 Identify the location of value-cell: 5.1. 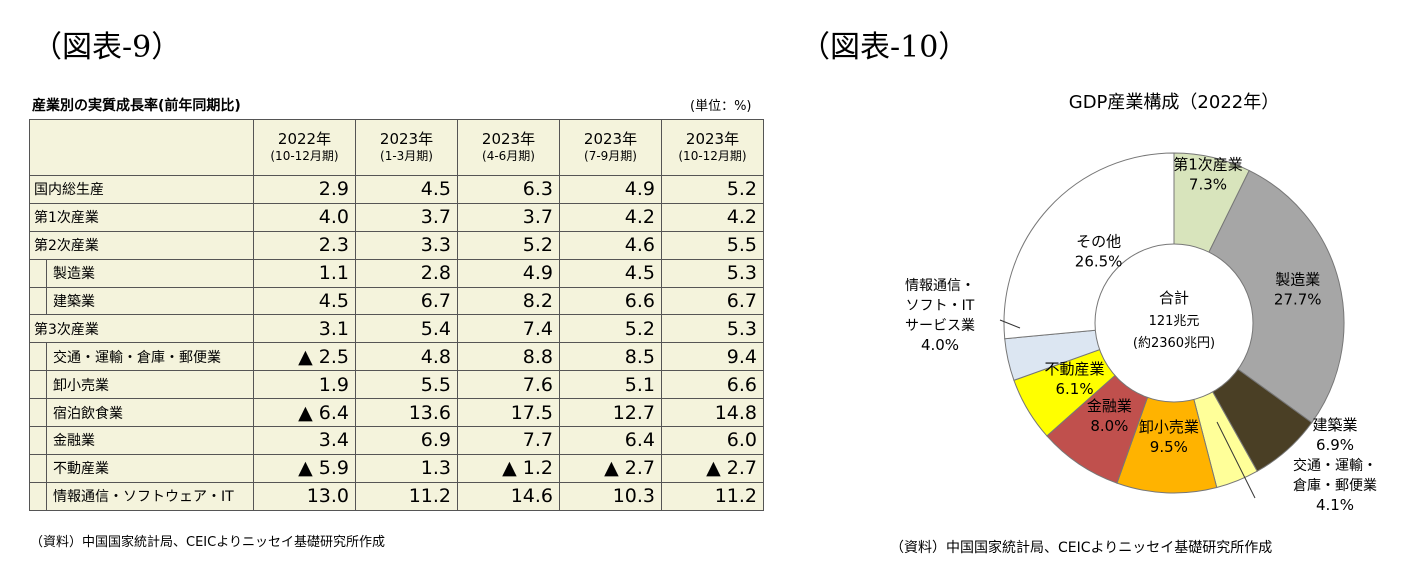
(610, 385).